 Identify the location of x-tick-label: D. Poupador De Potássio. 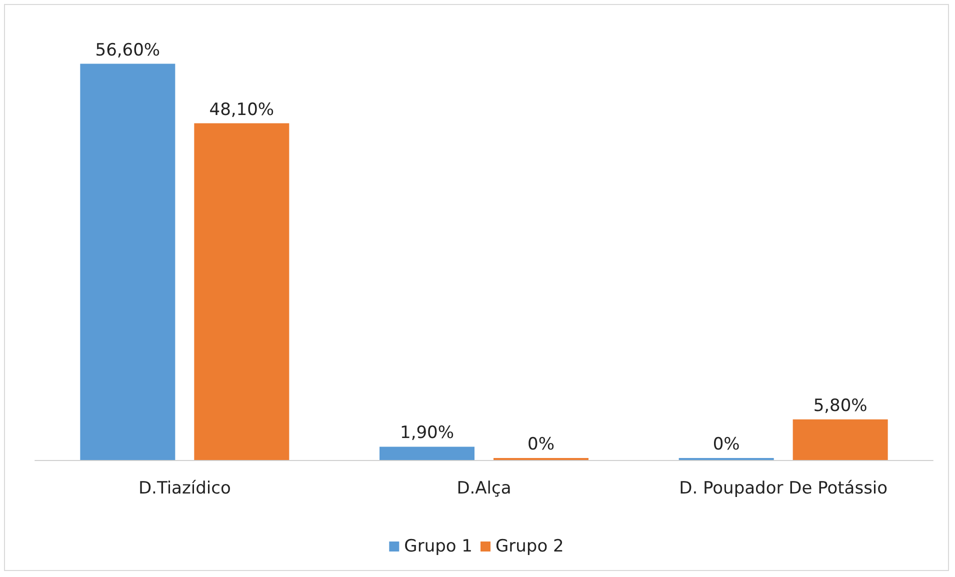
(783, 488).